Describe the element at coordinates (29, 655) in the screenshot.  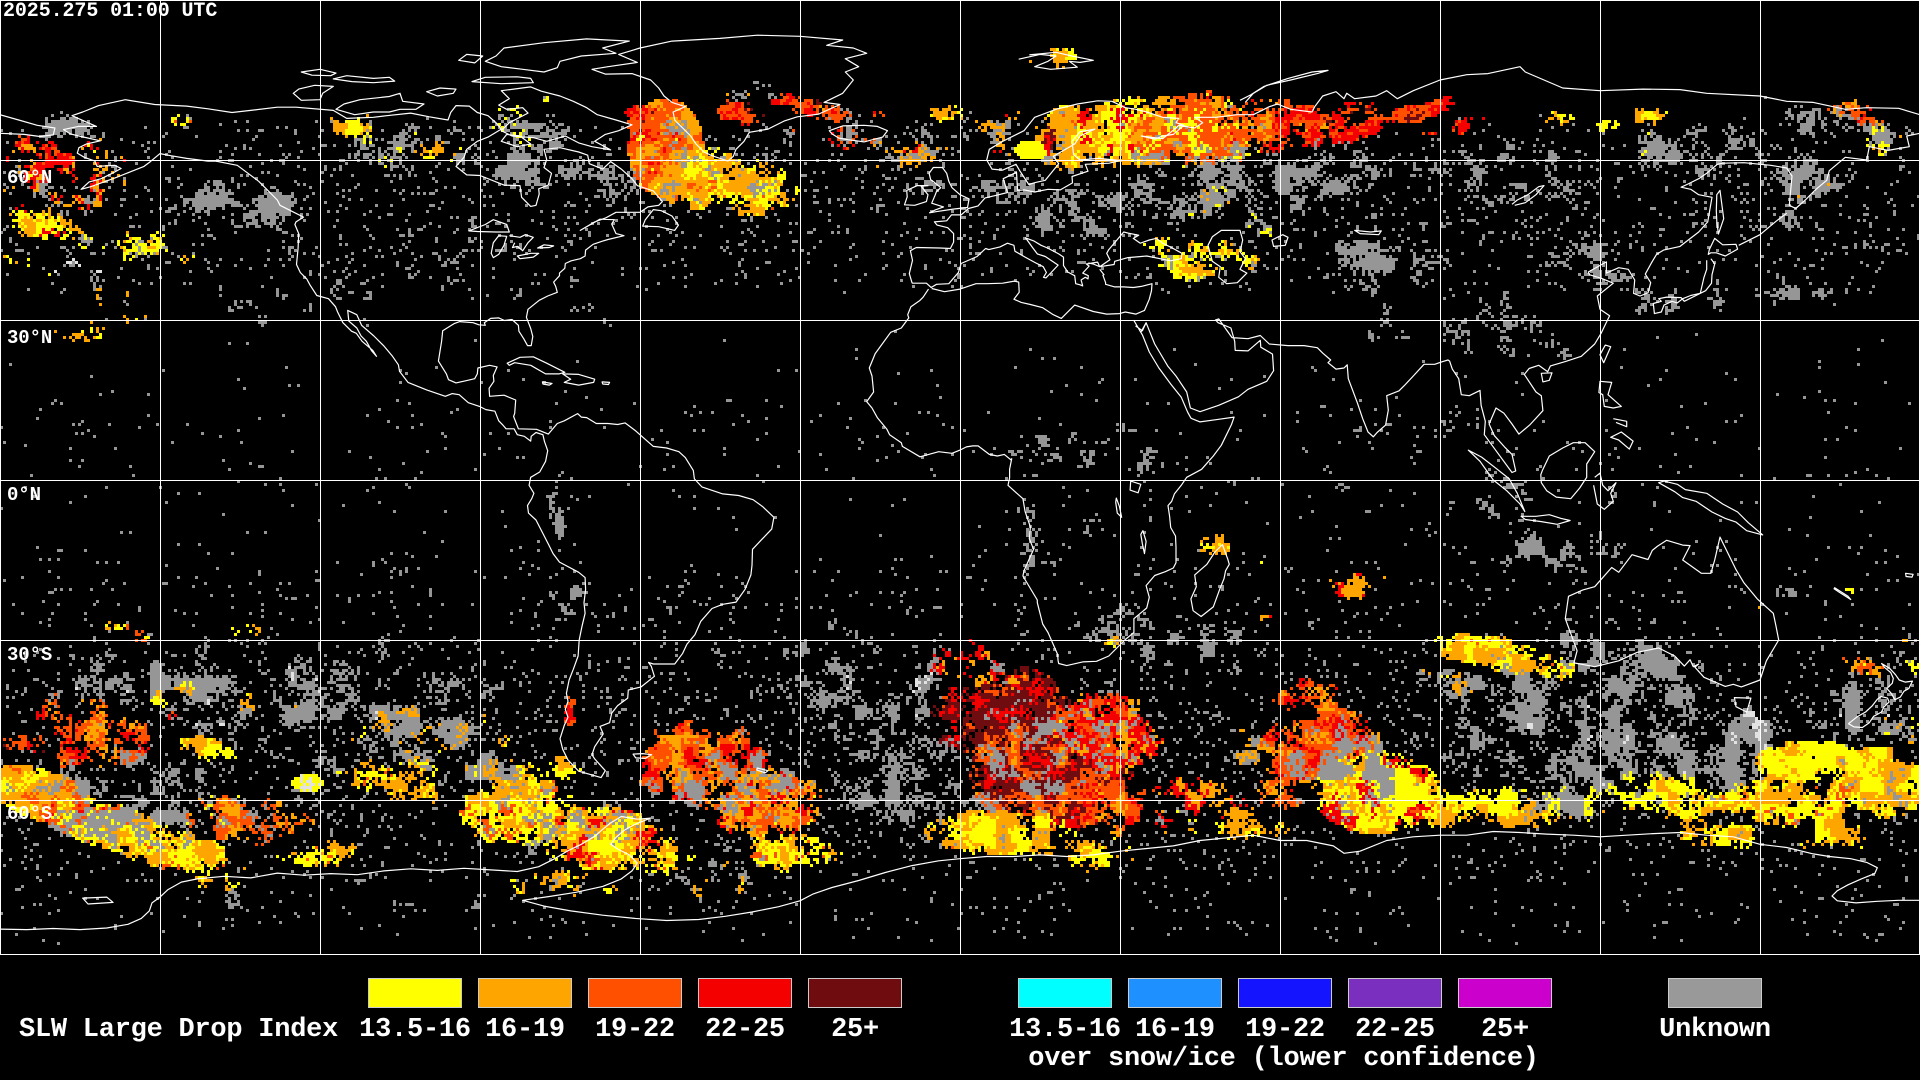
I see `svg-text: 30°S` at that location.